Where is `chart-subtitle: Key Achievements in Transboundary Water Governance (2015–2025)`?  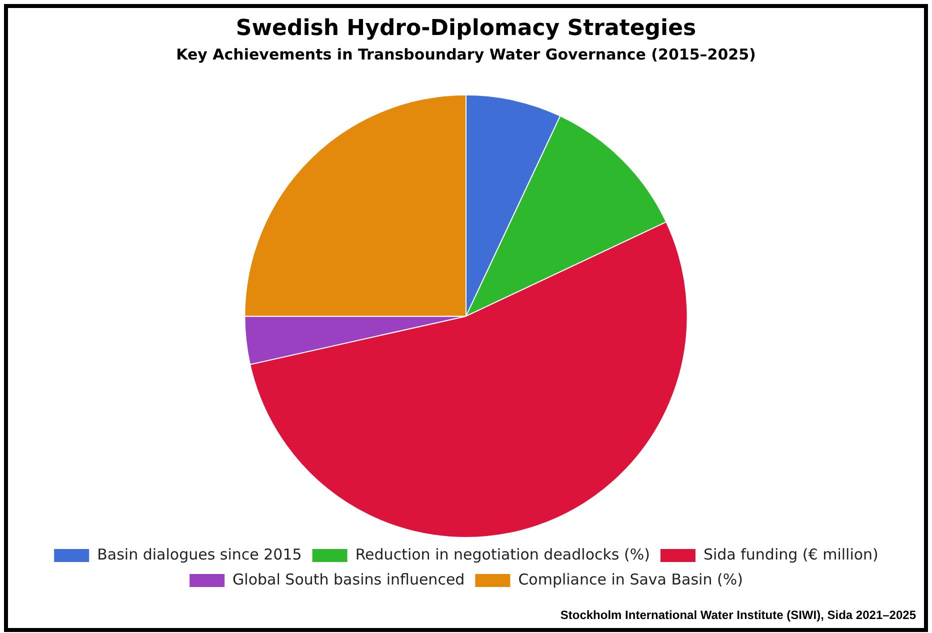
chart-subtitle: Key Achievements in Transboundary Water Governance (2015–2025) is located at coordinates (466, 54).